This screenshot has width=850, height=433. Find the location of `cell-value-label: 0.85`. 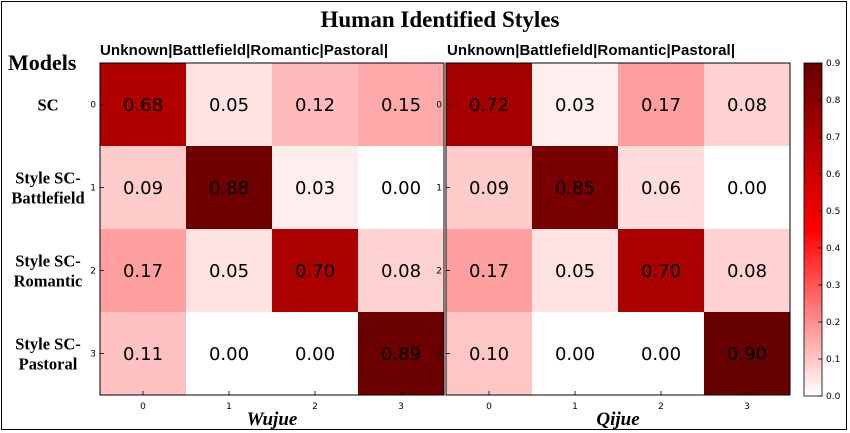

cell-value-label: 0.85 is located at coordinates (575, 188).